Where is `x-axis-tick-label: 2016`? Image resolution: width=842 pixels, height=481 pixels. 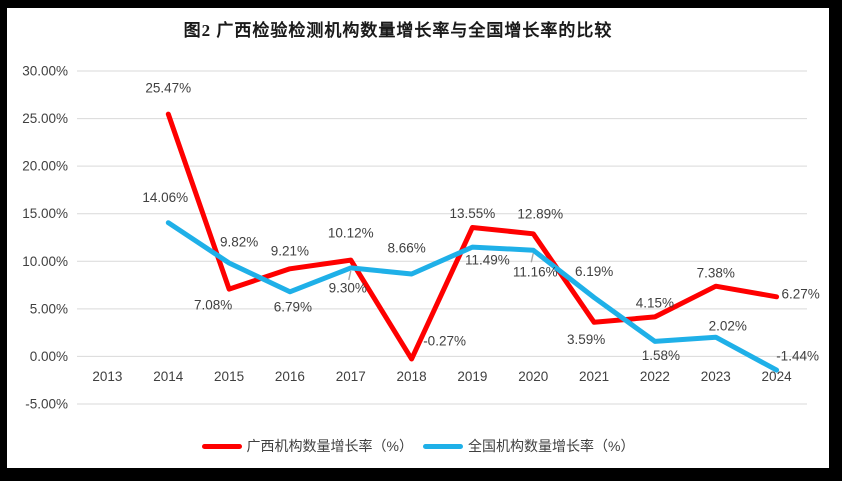 x-axis-tick-label: 2016 is located at coordinates (290, 376).